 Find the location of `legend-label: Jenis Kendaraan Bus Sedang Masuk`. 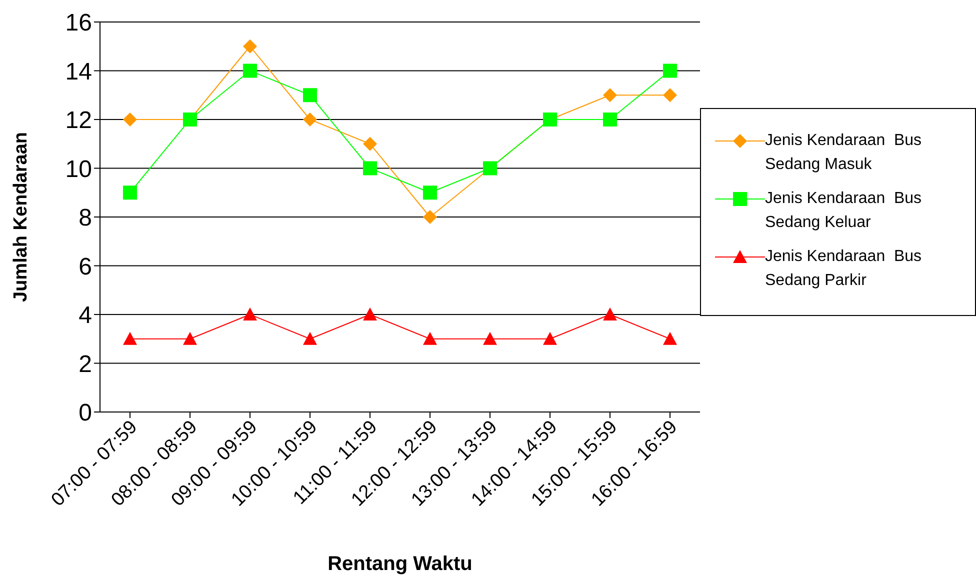

legend-label: Jenis Kendaraan Bus Sedang Masuk is located at coordinates (844, 153).